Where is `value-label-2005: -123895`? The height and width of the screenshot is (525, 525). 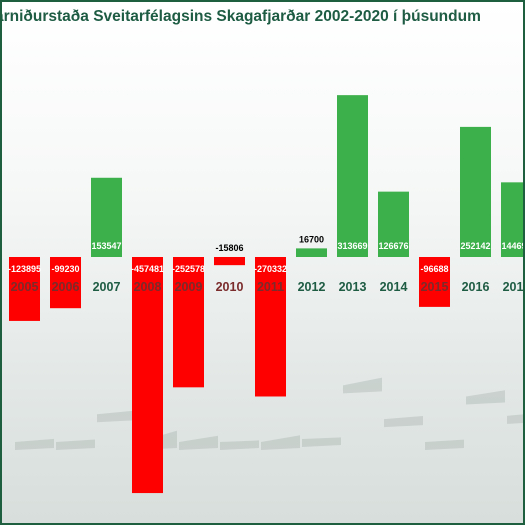 value-label-2005: -123895 is located at coordinates (24, 269).